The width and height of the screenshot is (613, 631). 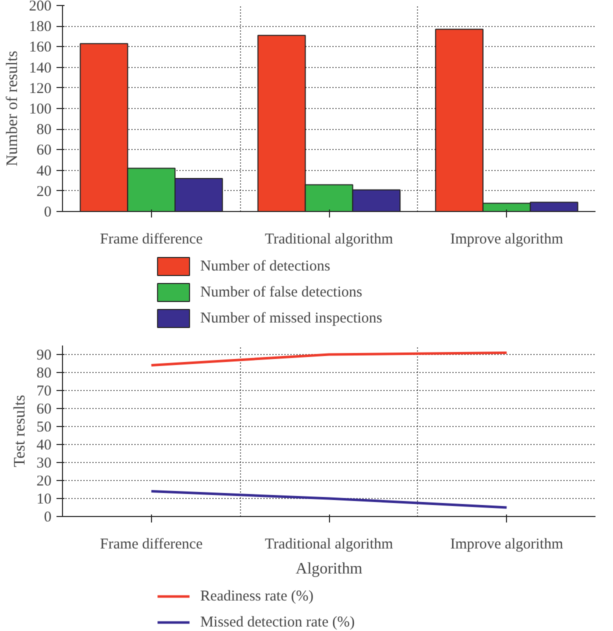 What do you see at coordinates (40, 88) in the screenshot?
I see `y-tick-label: 120` at bounding box center [40, 88].